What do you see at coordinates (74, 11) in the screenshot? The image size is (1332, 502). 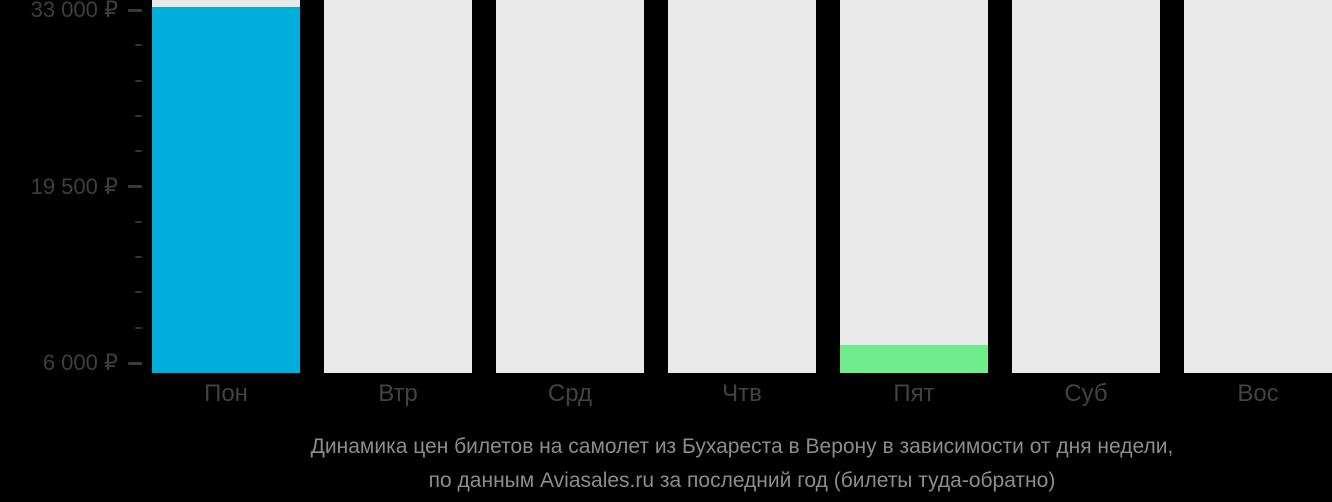 I see `y-tick-label: 33 000 ₽` at bounding box center [74, 11].